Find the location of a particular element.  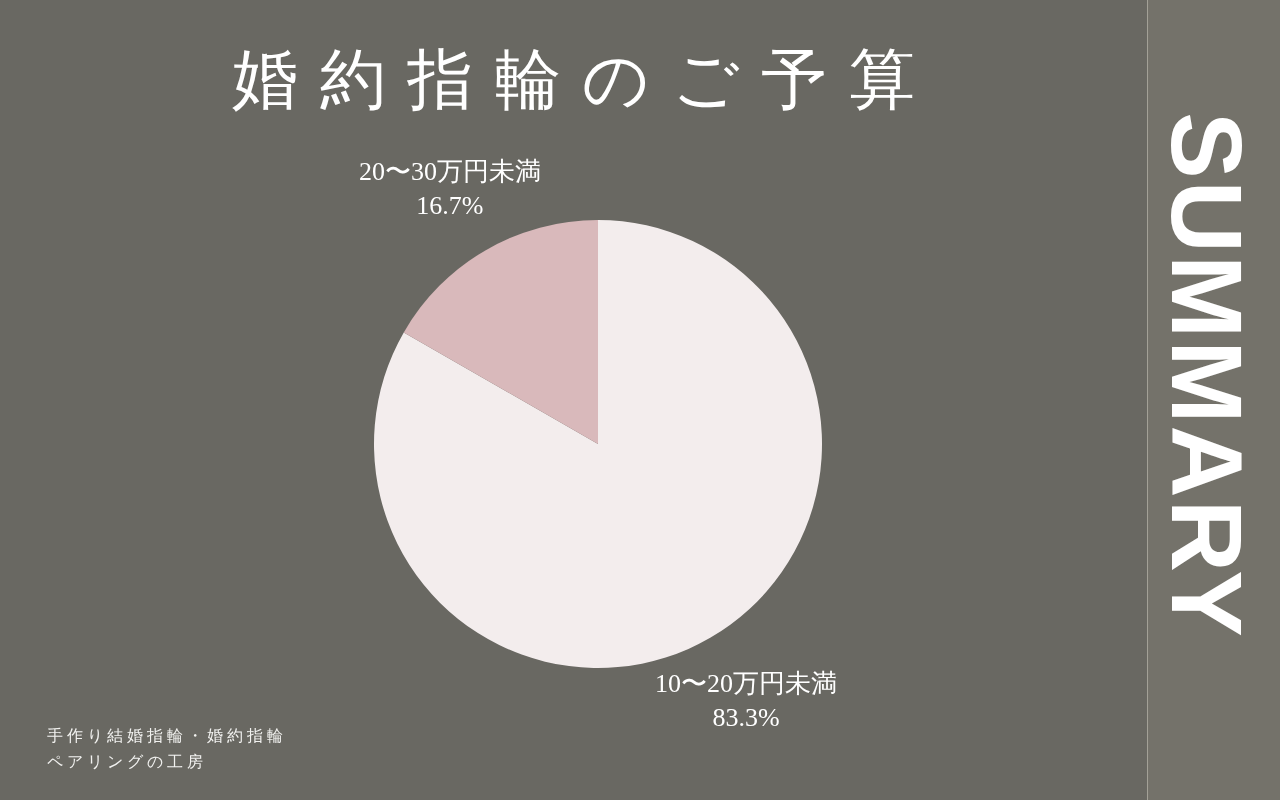

annotation: 手作り結婚指輪・婚約指輪 is located at coordinates (167, 735).